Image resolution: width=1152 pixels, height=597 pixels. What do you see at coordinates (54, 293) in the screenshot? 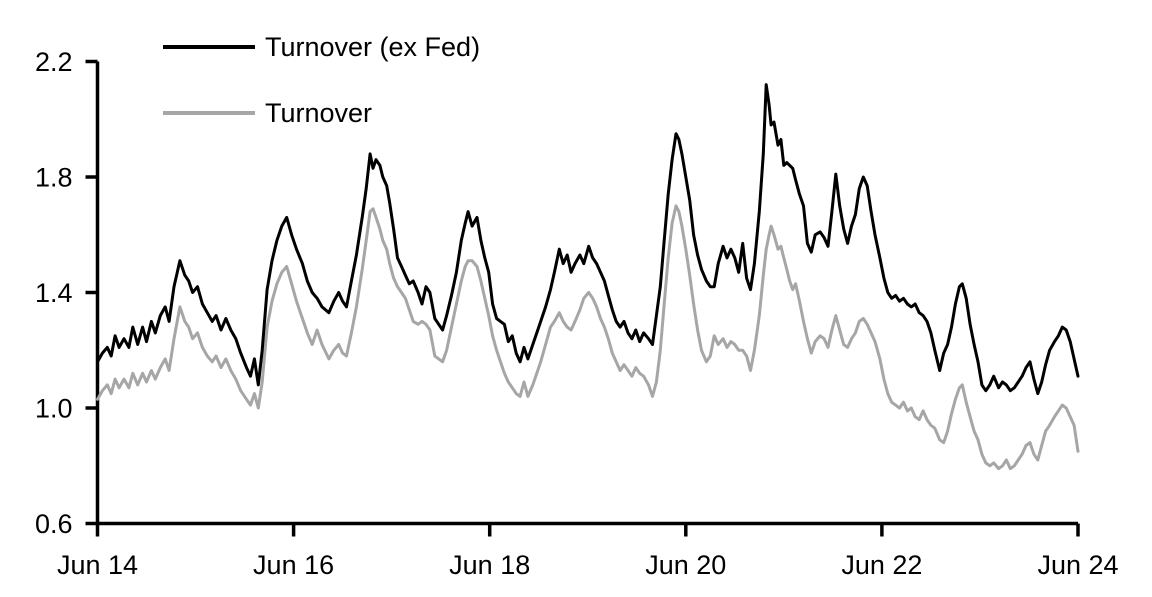
I see `y-tick-label-1.4: 1.4` at bounding box center [54, 293].